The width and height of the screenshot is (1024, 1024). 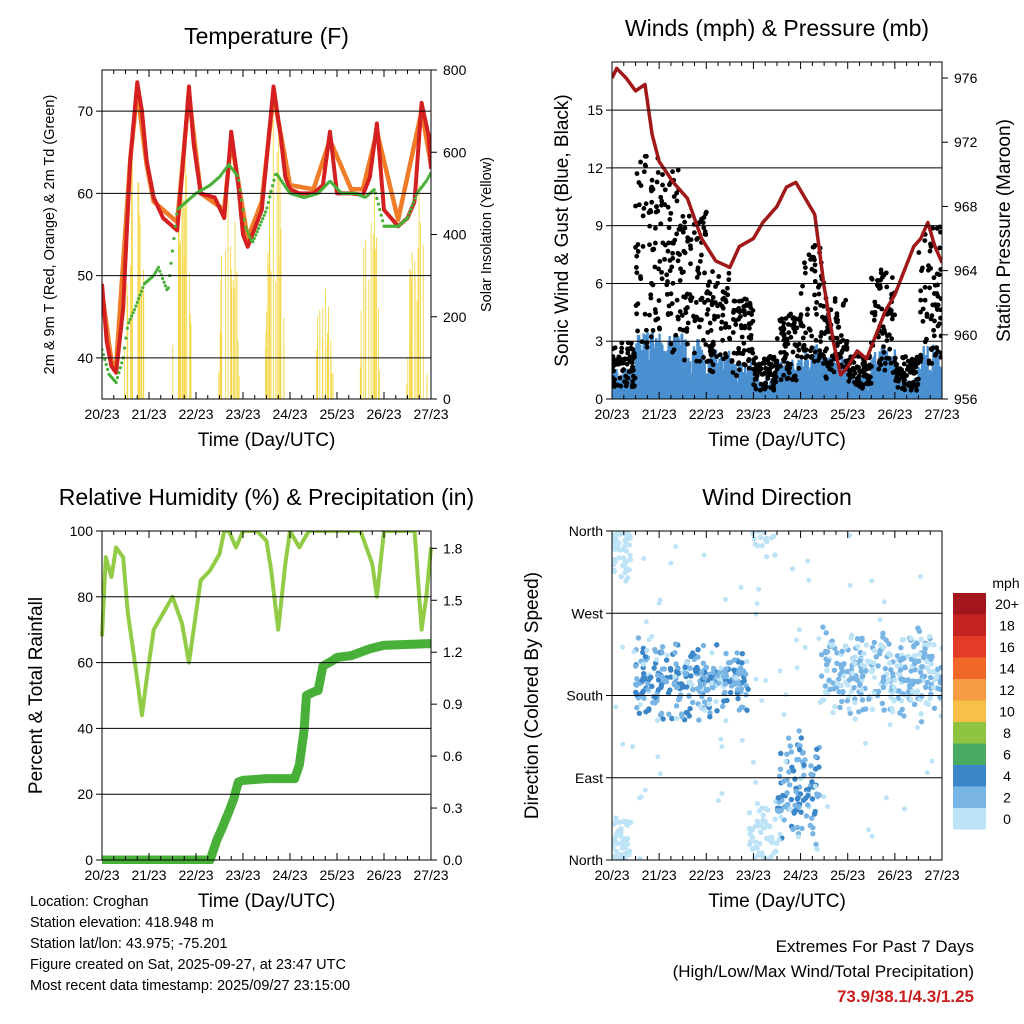 What do you see at coordinates (85, 597) in the screenshot?
I see `y-tick-label: 80` at bounding box center [85, 597].